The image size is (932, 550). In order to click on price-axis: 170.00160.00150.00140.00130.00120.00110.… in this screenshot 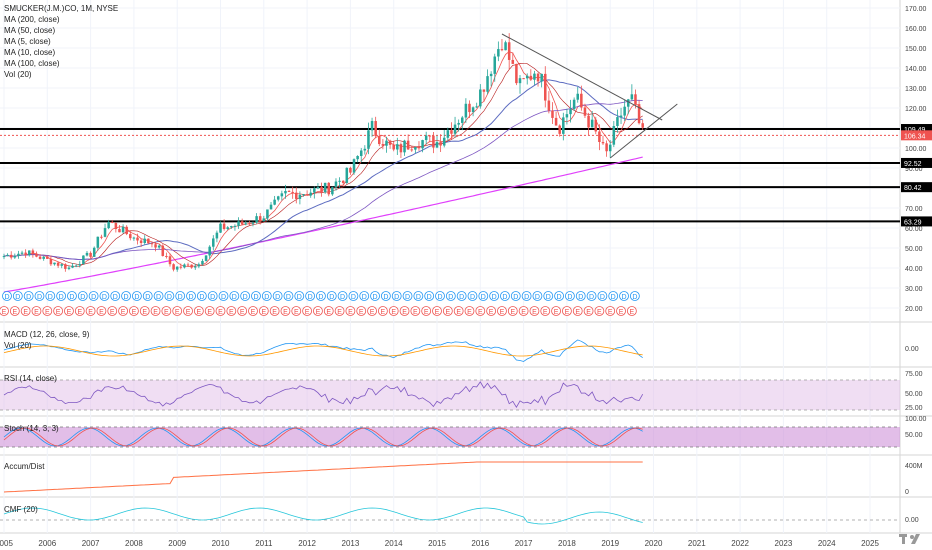, I will do `click(916, 265)`.